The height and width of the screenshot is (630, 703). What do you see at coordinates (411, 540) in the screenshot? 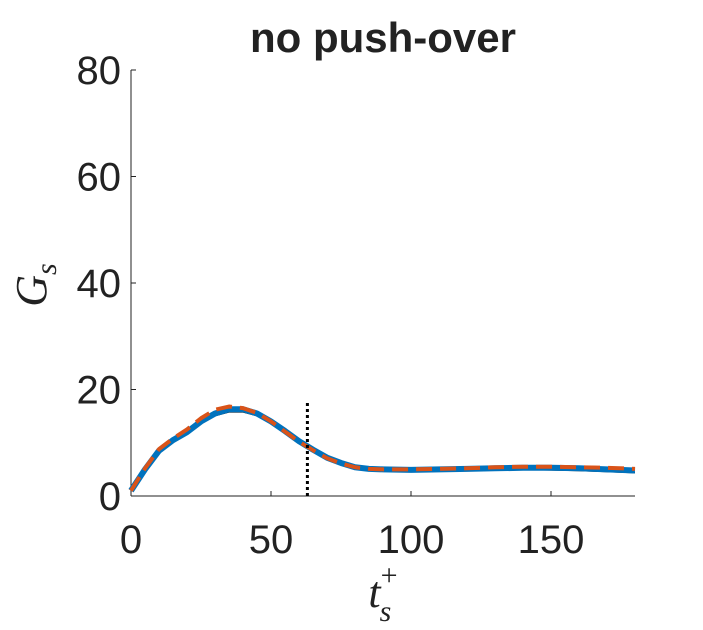
I see `x-tick-label: 100` at bounding box center [411, 540].